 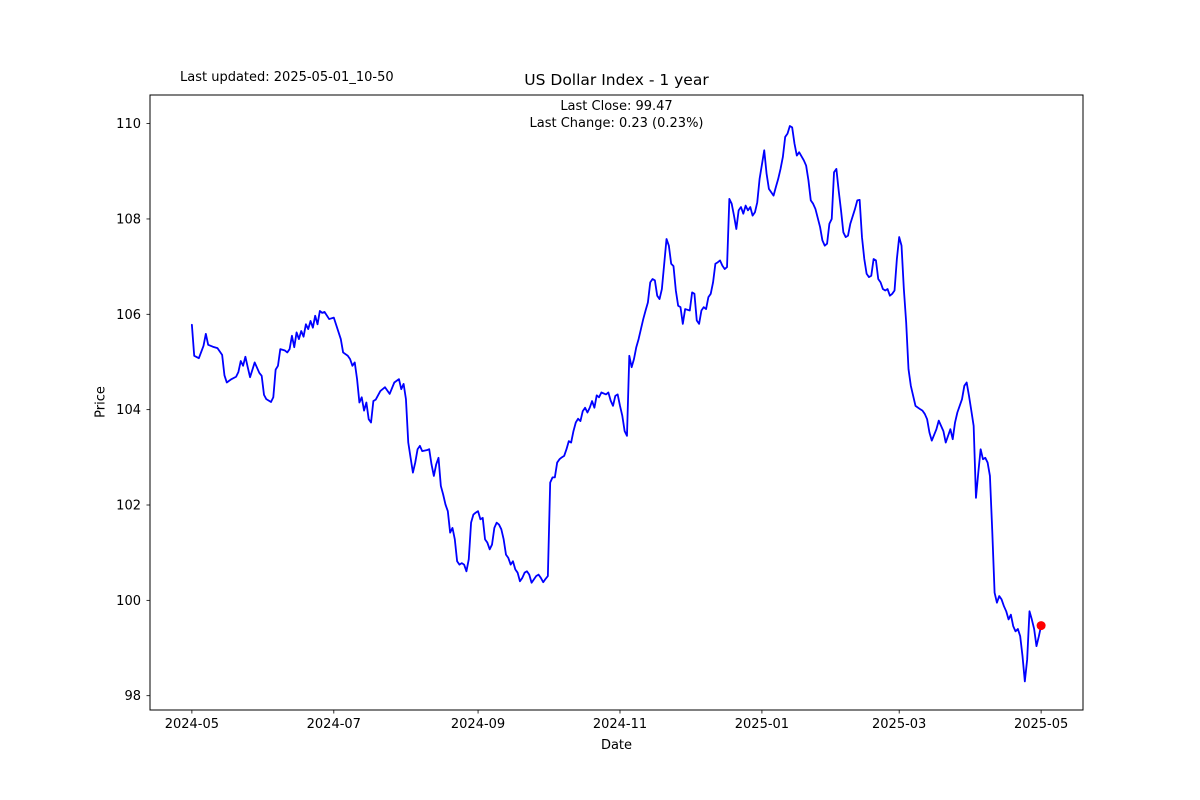 What do you see at coordinates (128, 124) in the screenshot?
I see `y-tick-label: 110` at bounding box center [128, 124].